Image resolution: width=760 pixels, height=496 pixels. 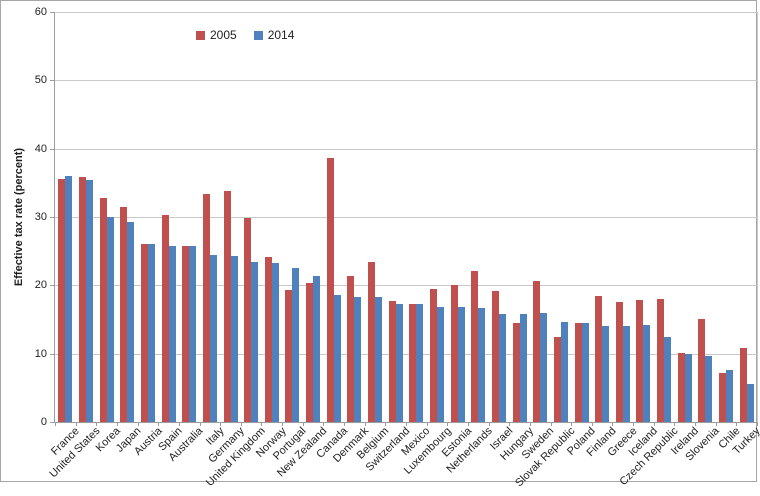 What do you see at coordinates (564, 371) in the screenshot?
I see `bar-2014-slovak-republic` at bounding box center [564, 371].